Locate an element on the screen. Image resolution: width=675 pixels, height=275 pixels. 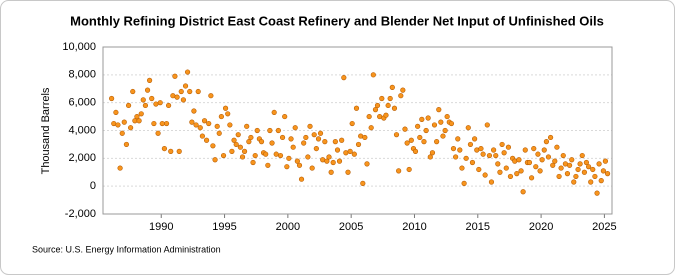
y-tick-label: -2,000 is located at coordinates (80, 214).